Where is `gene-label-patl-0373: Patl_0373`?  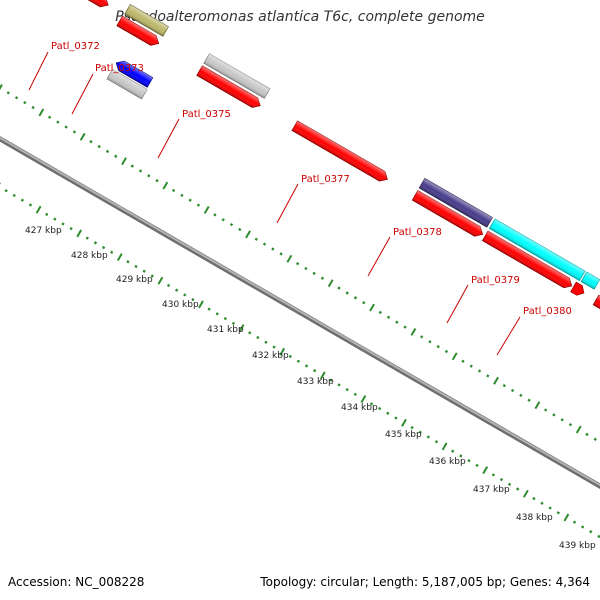
gene-label-patl-0373: Patl_0373 is located at coordinates (107, 89).